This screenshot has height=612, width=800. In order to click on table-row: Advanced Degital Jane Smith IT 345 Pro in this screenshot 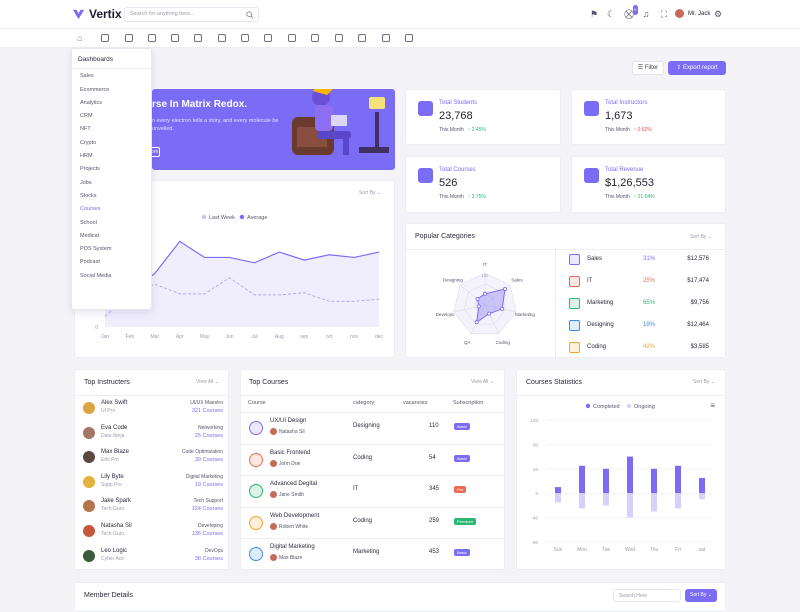, I will do `click(372, 490)`.